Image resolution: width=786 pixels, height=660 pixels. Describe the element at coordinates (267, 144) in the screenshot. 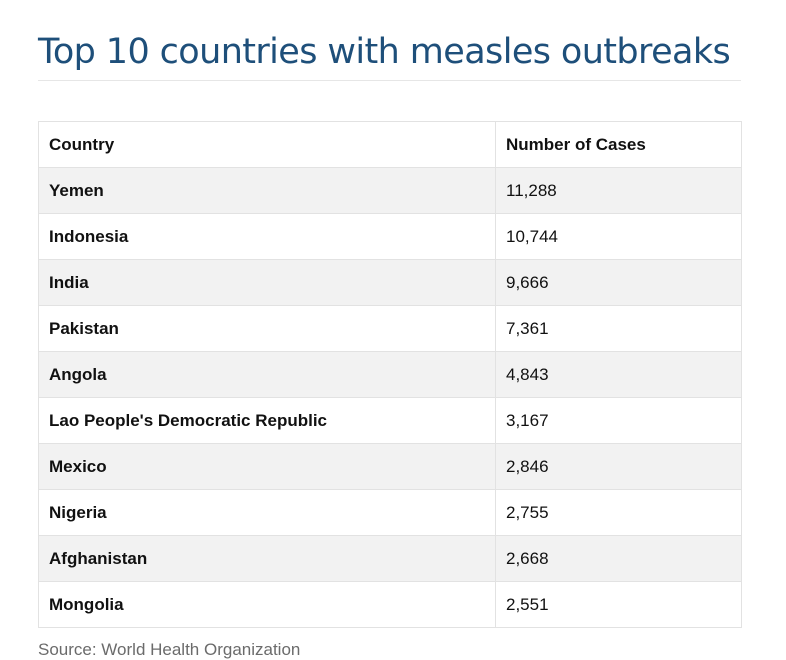

I see `country-column-header: Country` at that location.